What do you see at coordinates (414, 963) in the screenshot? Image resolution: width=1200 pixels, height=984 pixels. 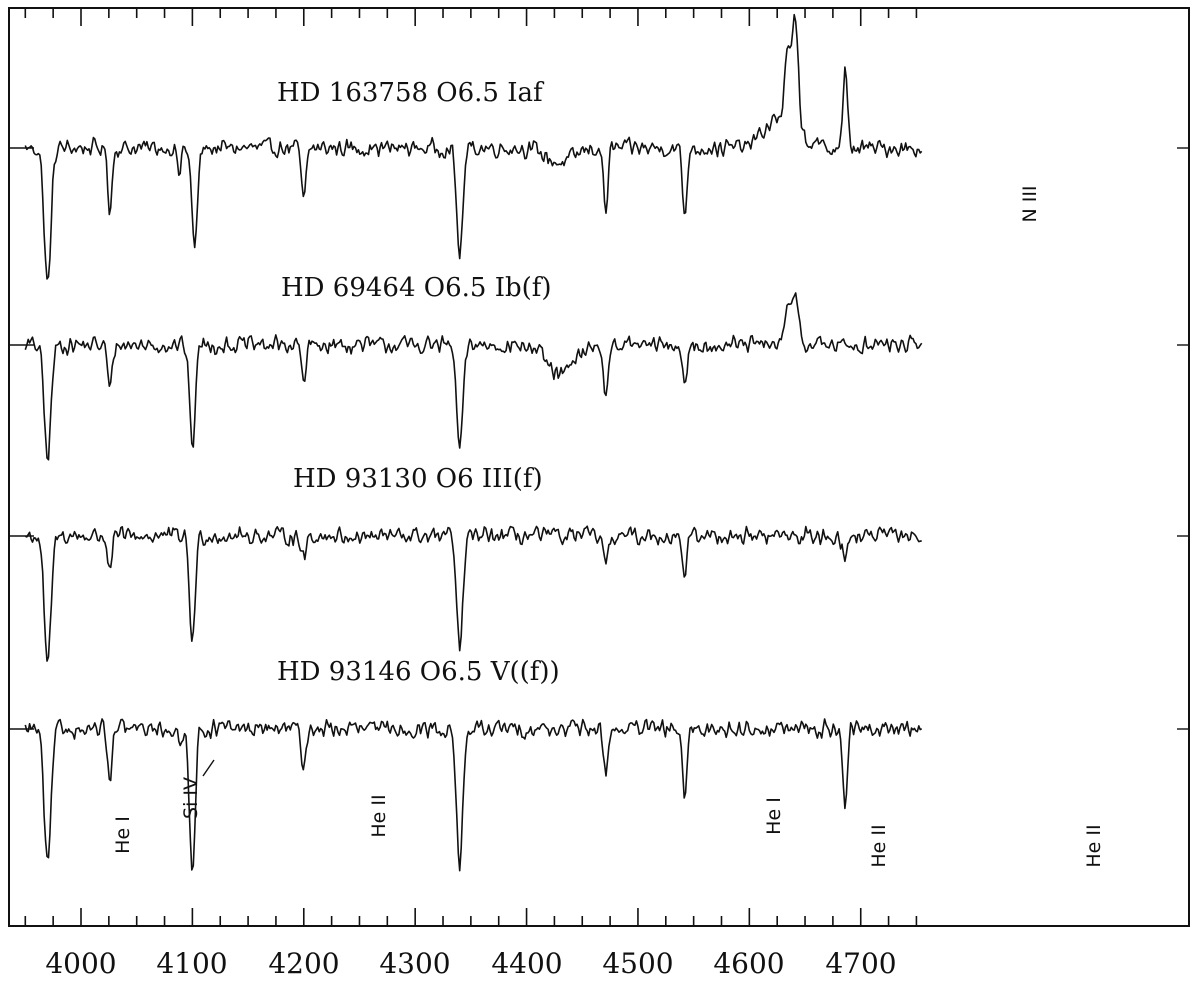 I see `x-tick-label: 4300` at bounding box center [414, 963].